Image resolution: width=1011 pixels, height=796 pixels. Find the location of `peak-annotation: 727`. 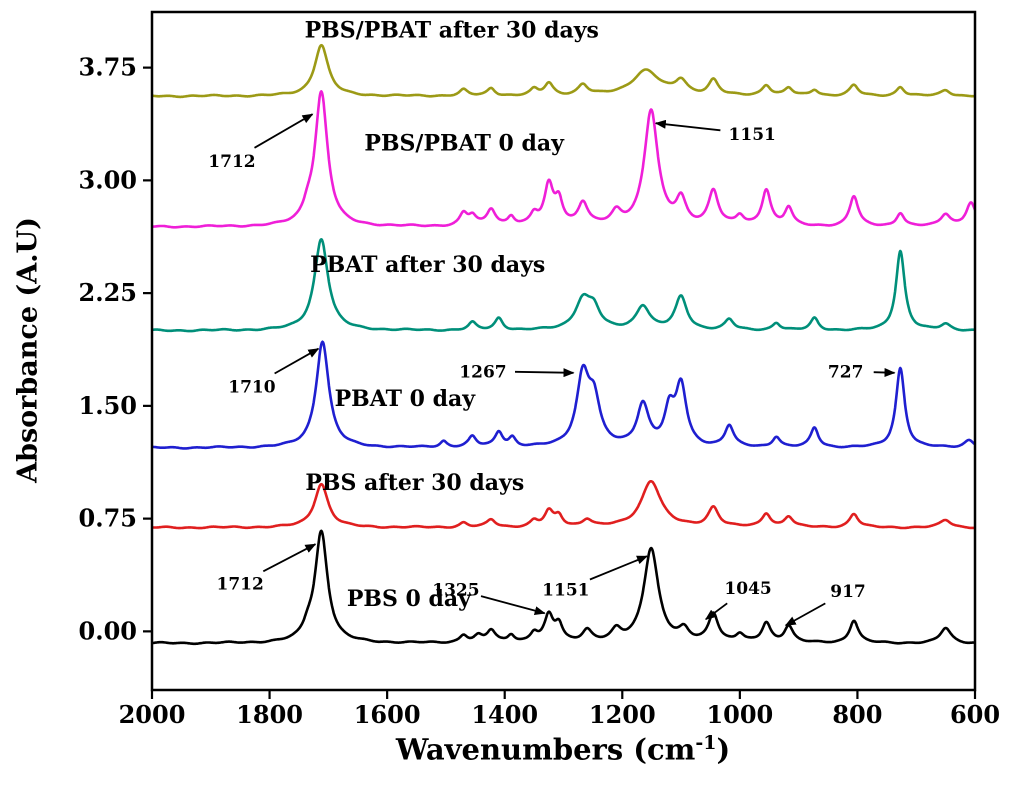

peak-annotation: 727 is located at coordinates (846, 372).